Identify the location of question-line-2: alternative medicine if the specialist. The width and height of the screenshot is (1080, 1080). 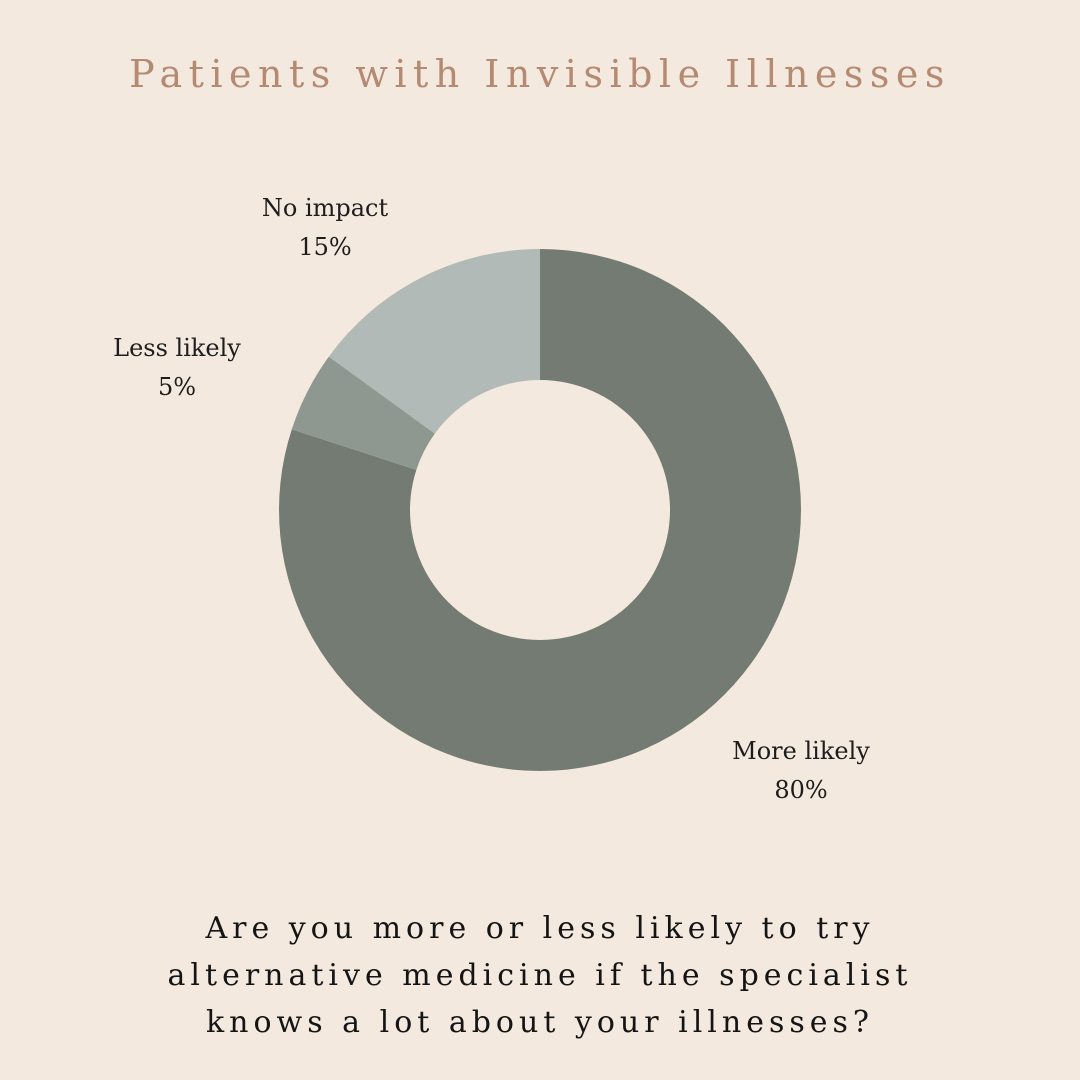
(540, 975).